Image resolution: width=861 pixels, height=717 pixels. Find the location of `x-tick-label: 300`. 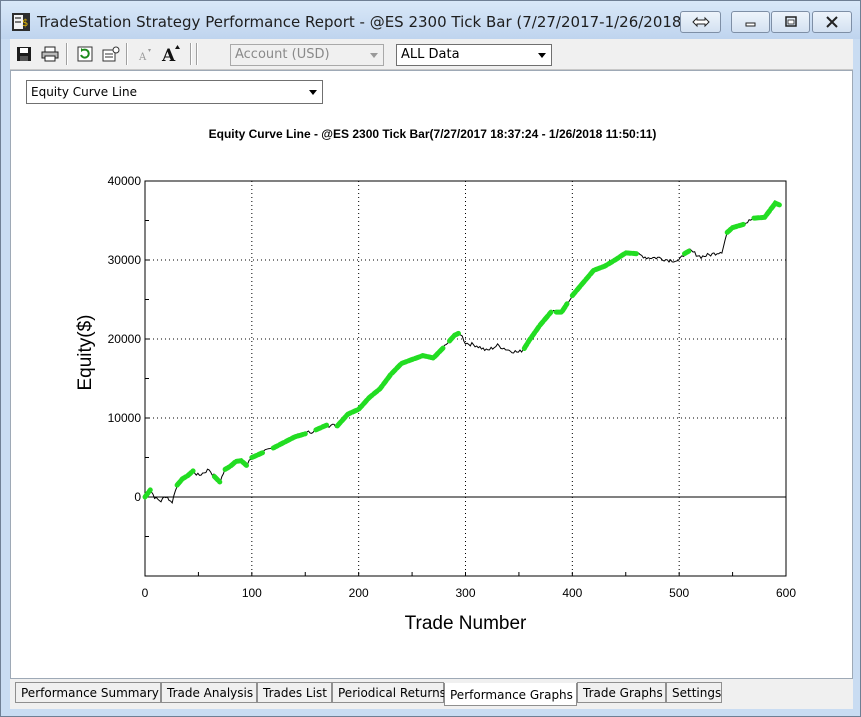

x-tick-label: 300 is located at coordinates (465, 593).